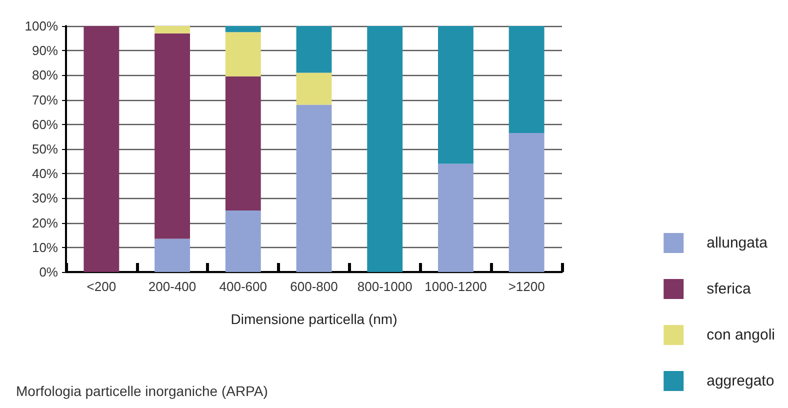 The width and height of the screenshot is (788, 408). I want to click on y-tick-label: 0%, so click(48, 272).